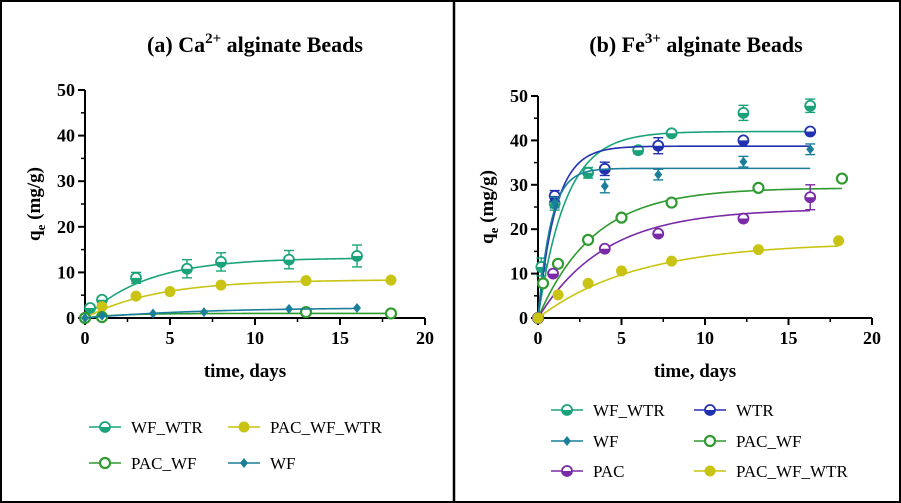 Image resolution: width=901 pixels, height=503 pixels. What do you see at coordinates (238, 299) in the screenshot?
I see `series-pac-wf-wtr` at bounding box center [238, 299].